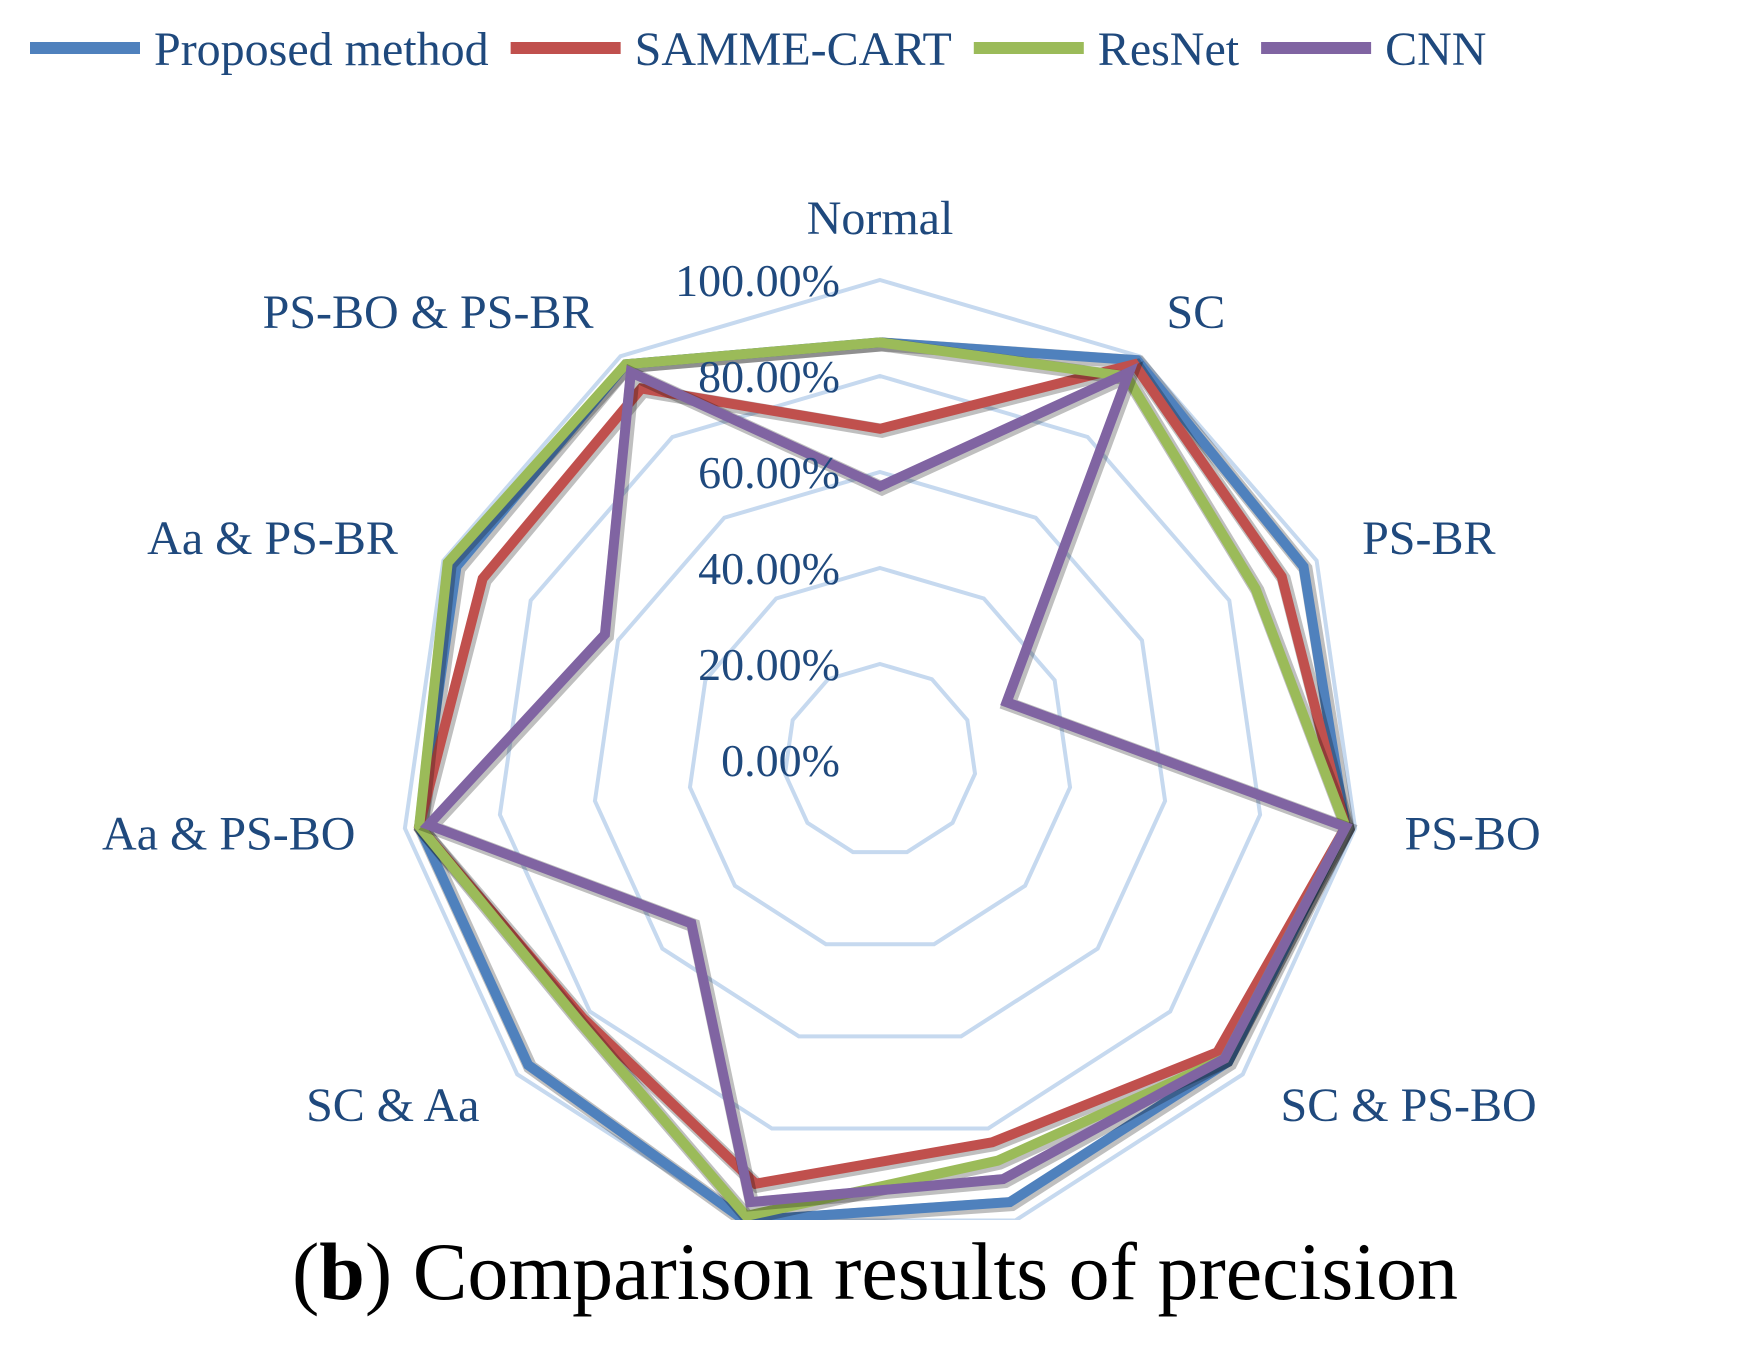 The image size is (1750, 1353). What do you see at coordinates (935, 1271) in the screenshot?
I see `caption-text: Comparison results of precision` at bounding box center [935, 1271].